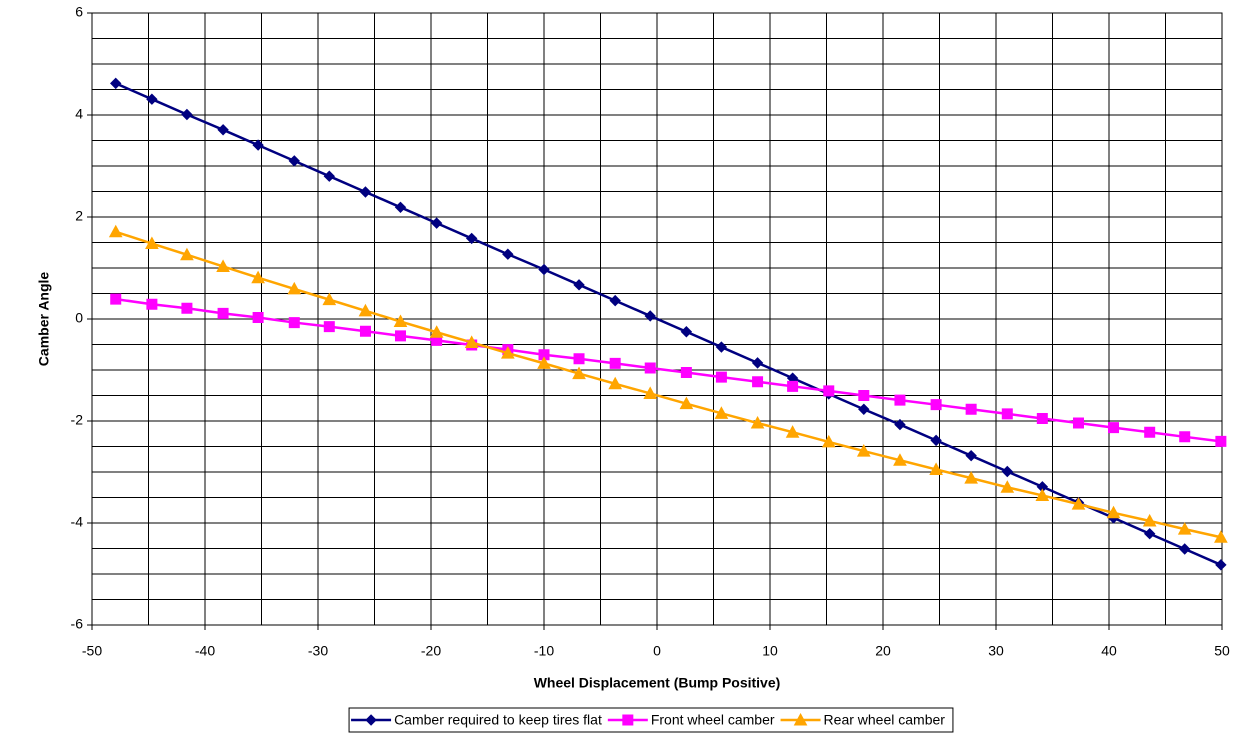 The width and height of the screenshot is (1237, 740). Describe the element at coordinates (996, 651) in the screenshot. I see `x-tick-label: 30` at that location.